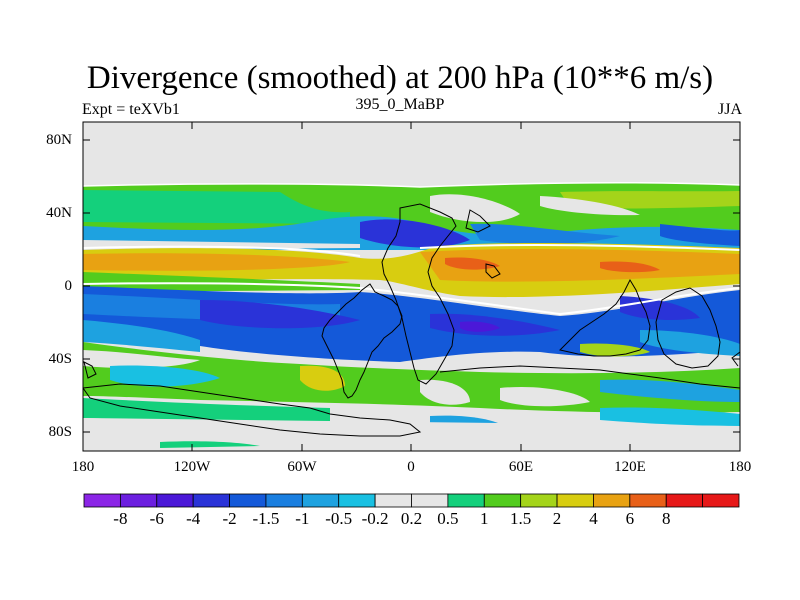 The height and width of the screenshot is (600, 800). What do you see at coordinates (375, 518) in the screenshot?
I see `colorbar-label: -0.2` at bounding box center [375, 518].